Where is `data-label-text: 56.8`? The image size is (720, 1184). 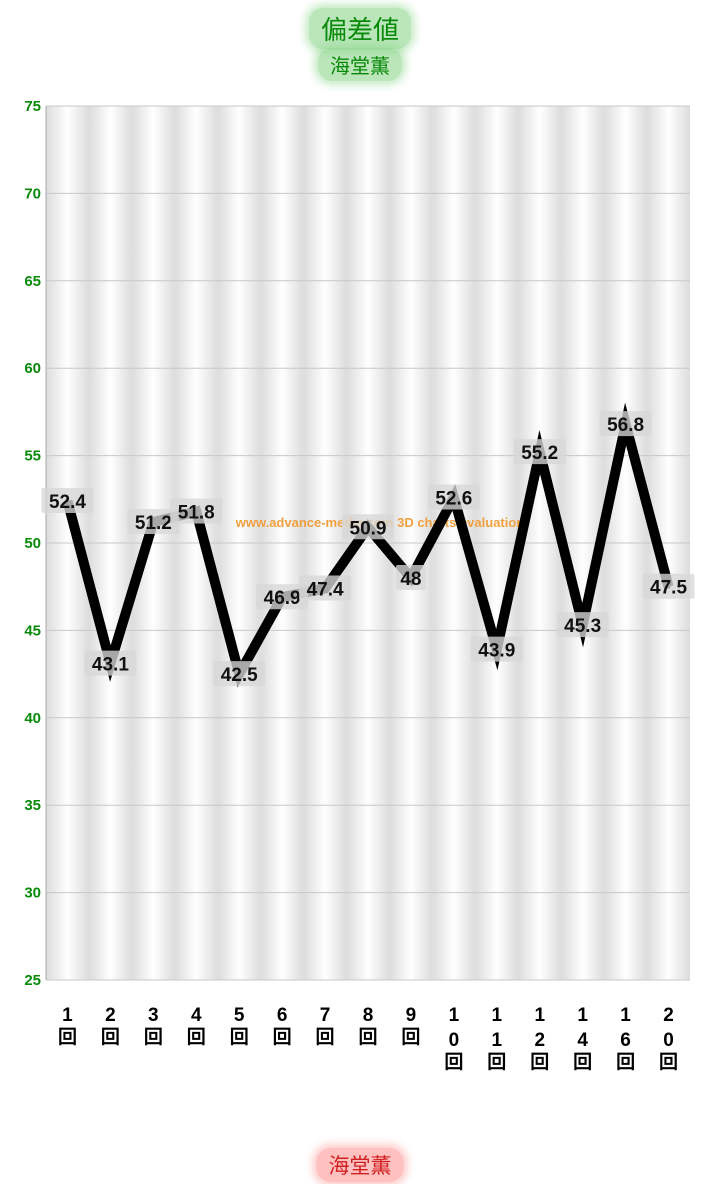
data-label-text: 56.8 is located at coordinates (625, 425).